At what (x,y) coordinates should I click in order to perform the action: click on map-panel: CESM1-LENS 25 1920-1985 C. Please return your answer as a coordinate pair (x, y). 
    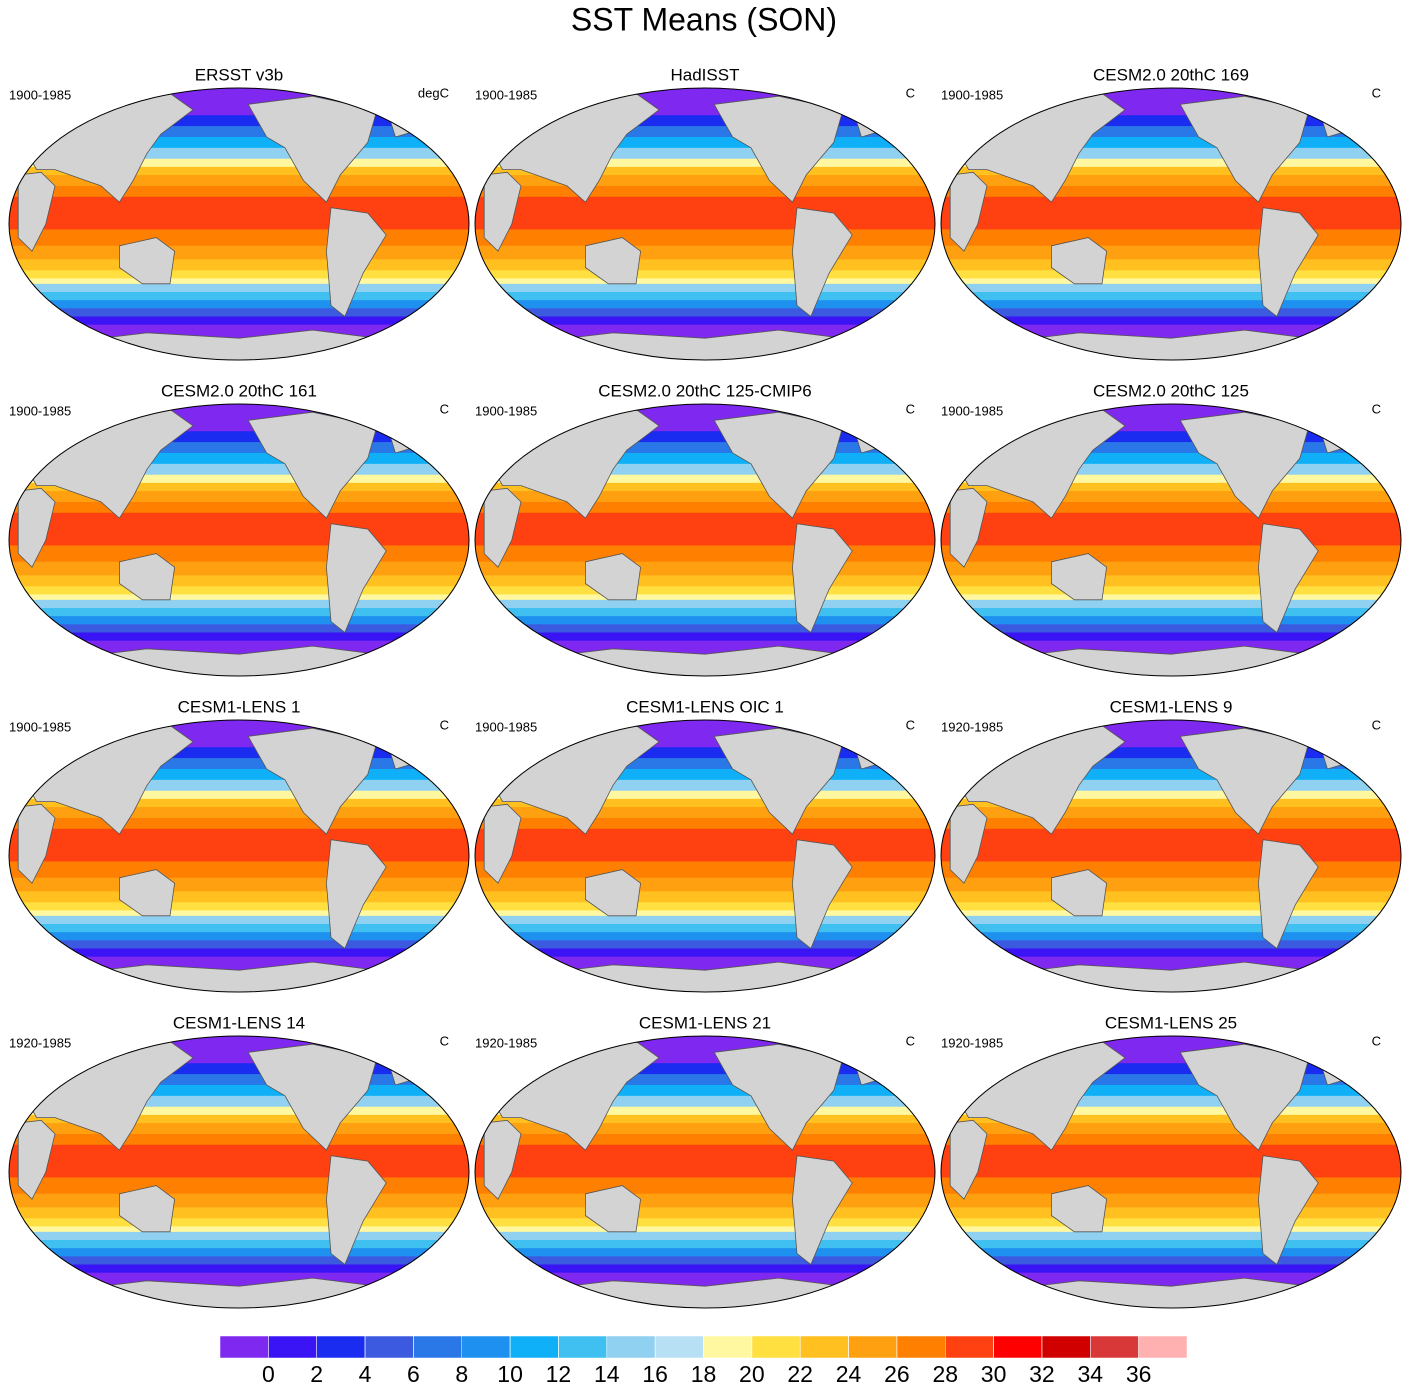
    Looking at the image, I should click on (1171, 1161).